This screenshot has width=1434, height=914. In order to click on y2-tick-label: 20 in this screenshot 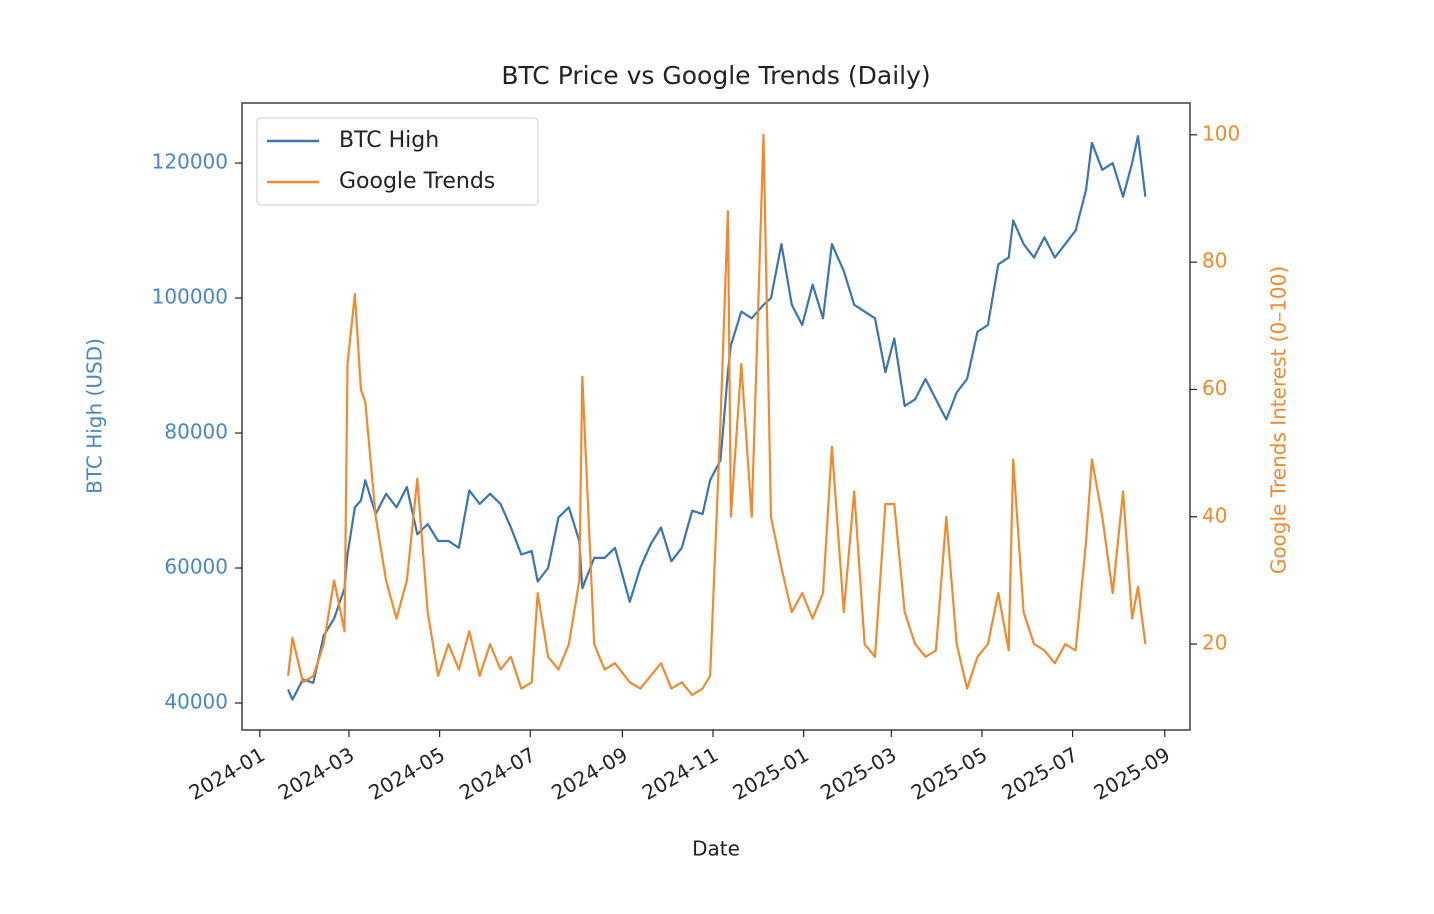, I will do `click(1214, 643)`.